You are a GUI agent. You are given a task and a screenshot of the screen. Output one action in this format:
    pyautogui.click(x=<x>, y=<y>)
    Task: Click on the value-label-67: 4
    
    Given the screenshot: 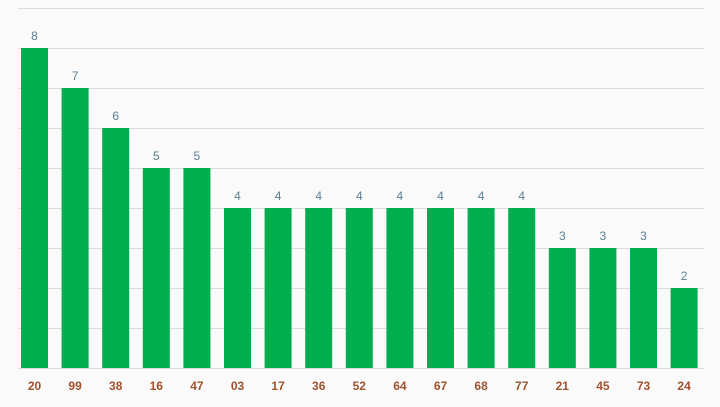 What is the action you would take?
    pyautogui.click(x=440, y=196)
    